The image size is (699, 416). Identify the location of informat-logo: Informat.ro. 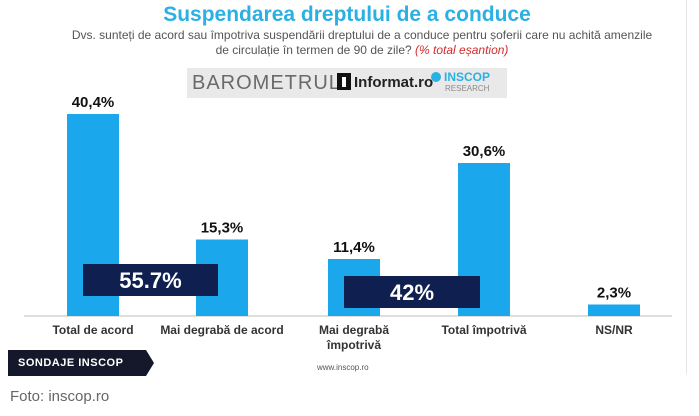
(385, 82).